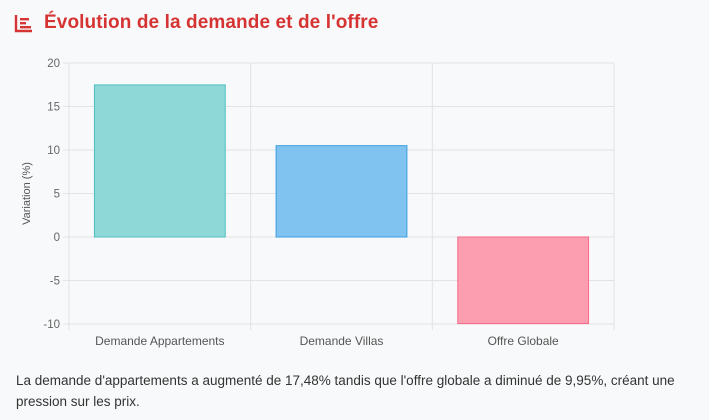 The width and height of the screenshot is (709, 420). I want to click on y-tick-label: -10, so click(51, 325).